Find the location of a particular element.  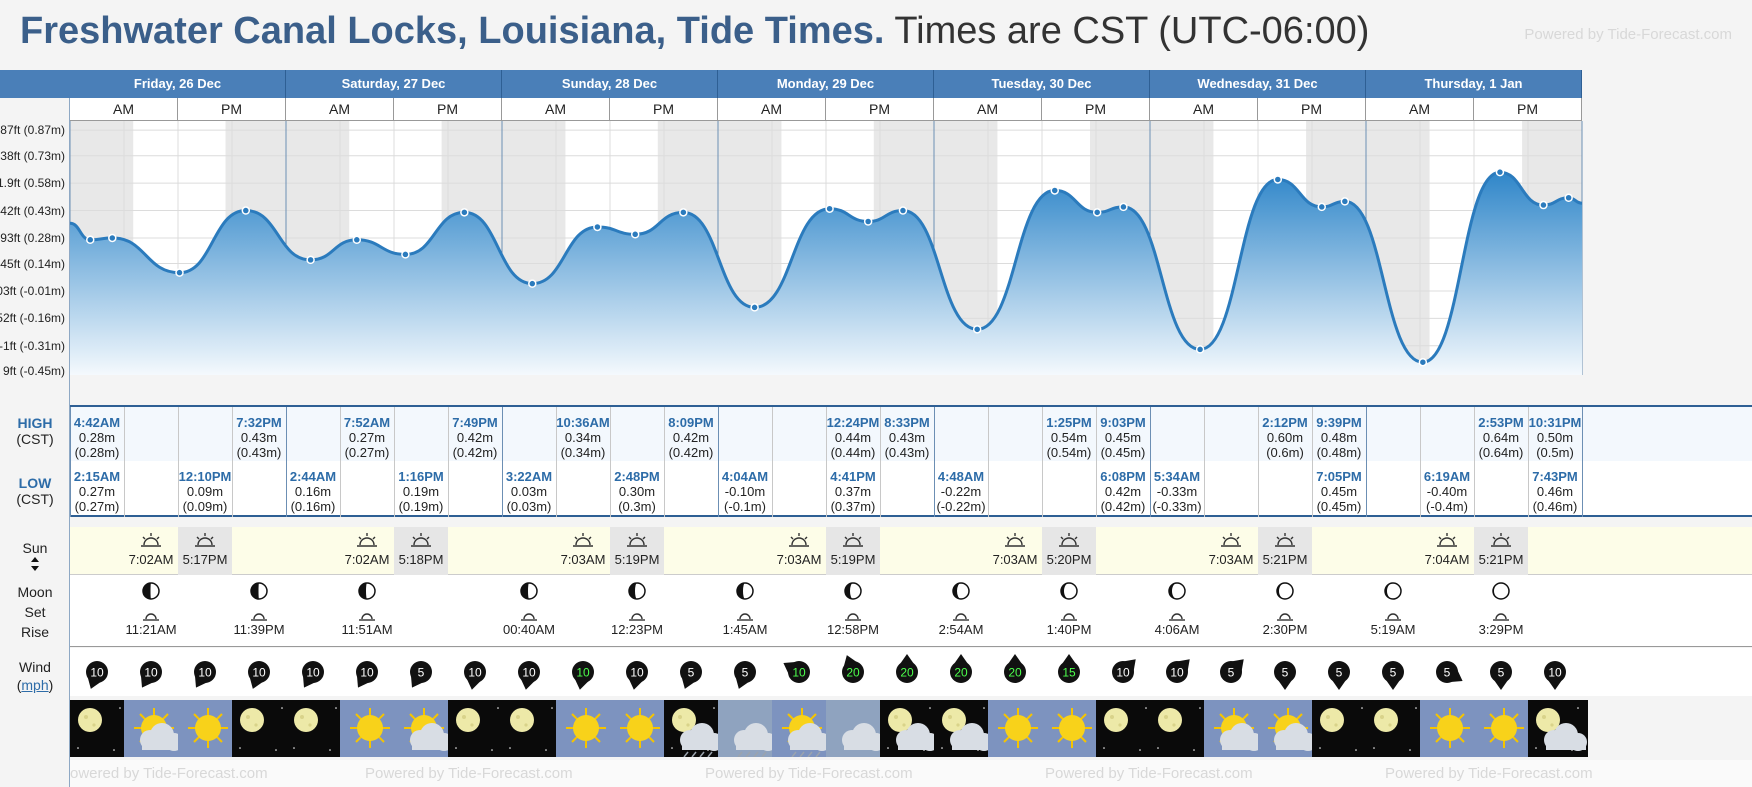

moon-rise-time: 11:39PM is located at coordinates (259, 629).